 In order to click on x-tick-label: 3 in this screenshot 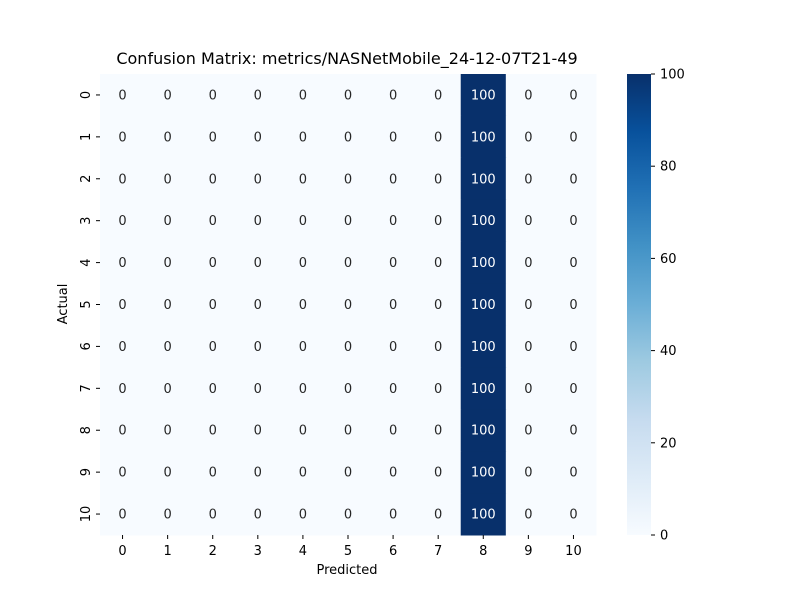, I will do `click(258, 551)`.